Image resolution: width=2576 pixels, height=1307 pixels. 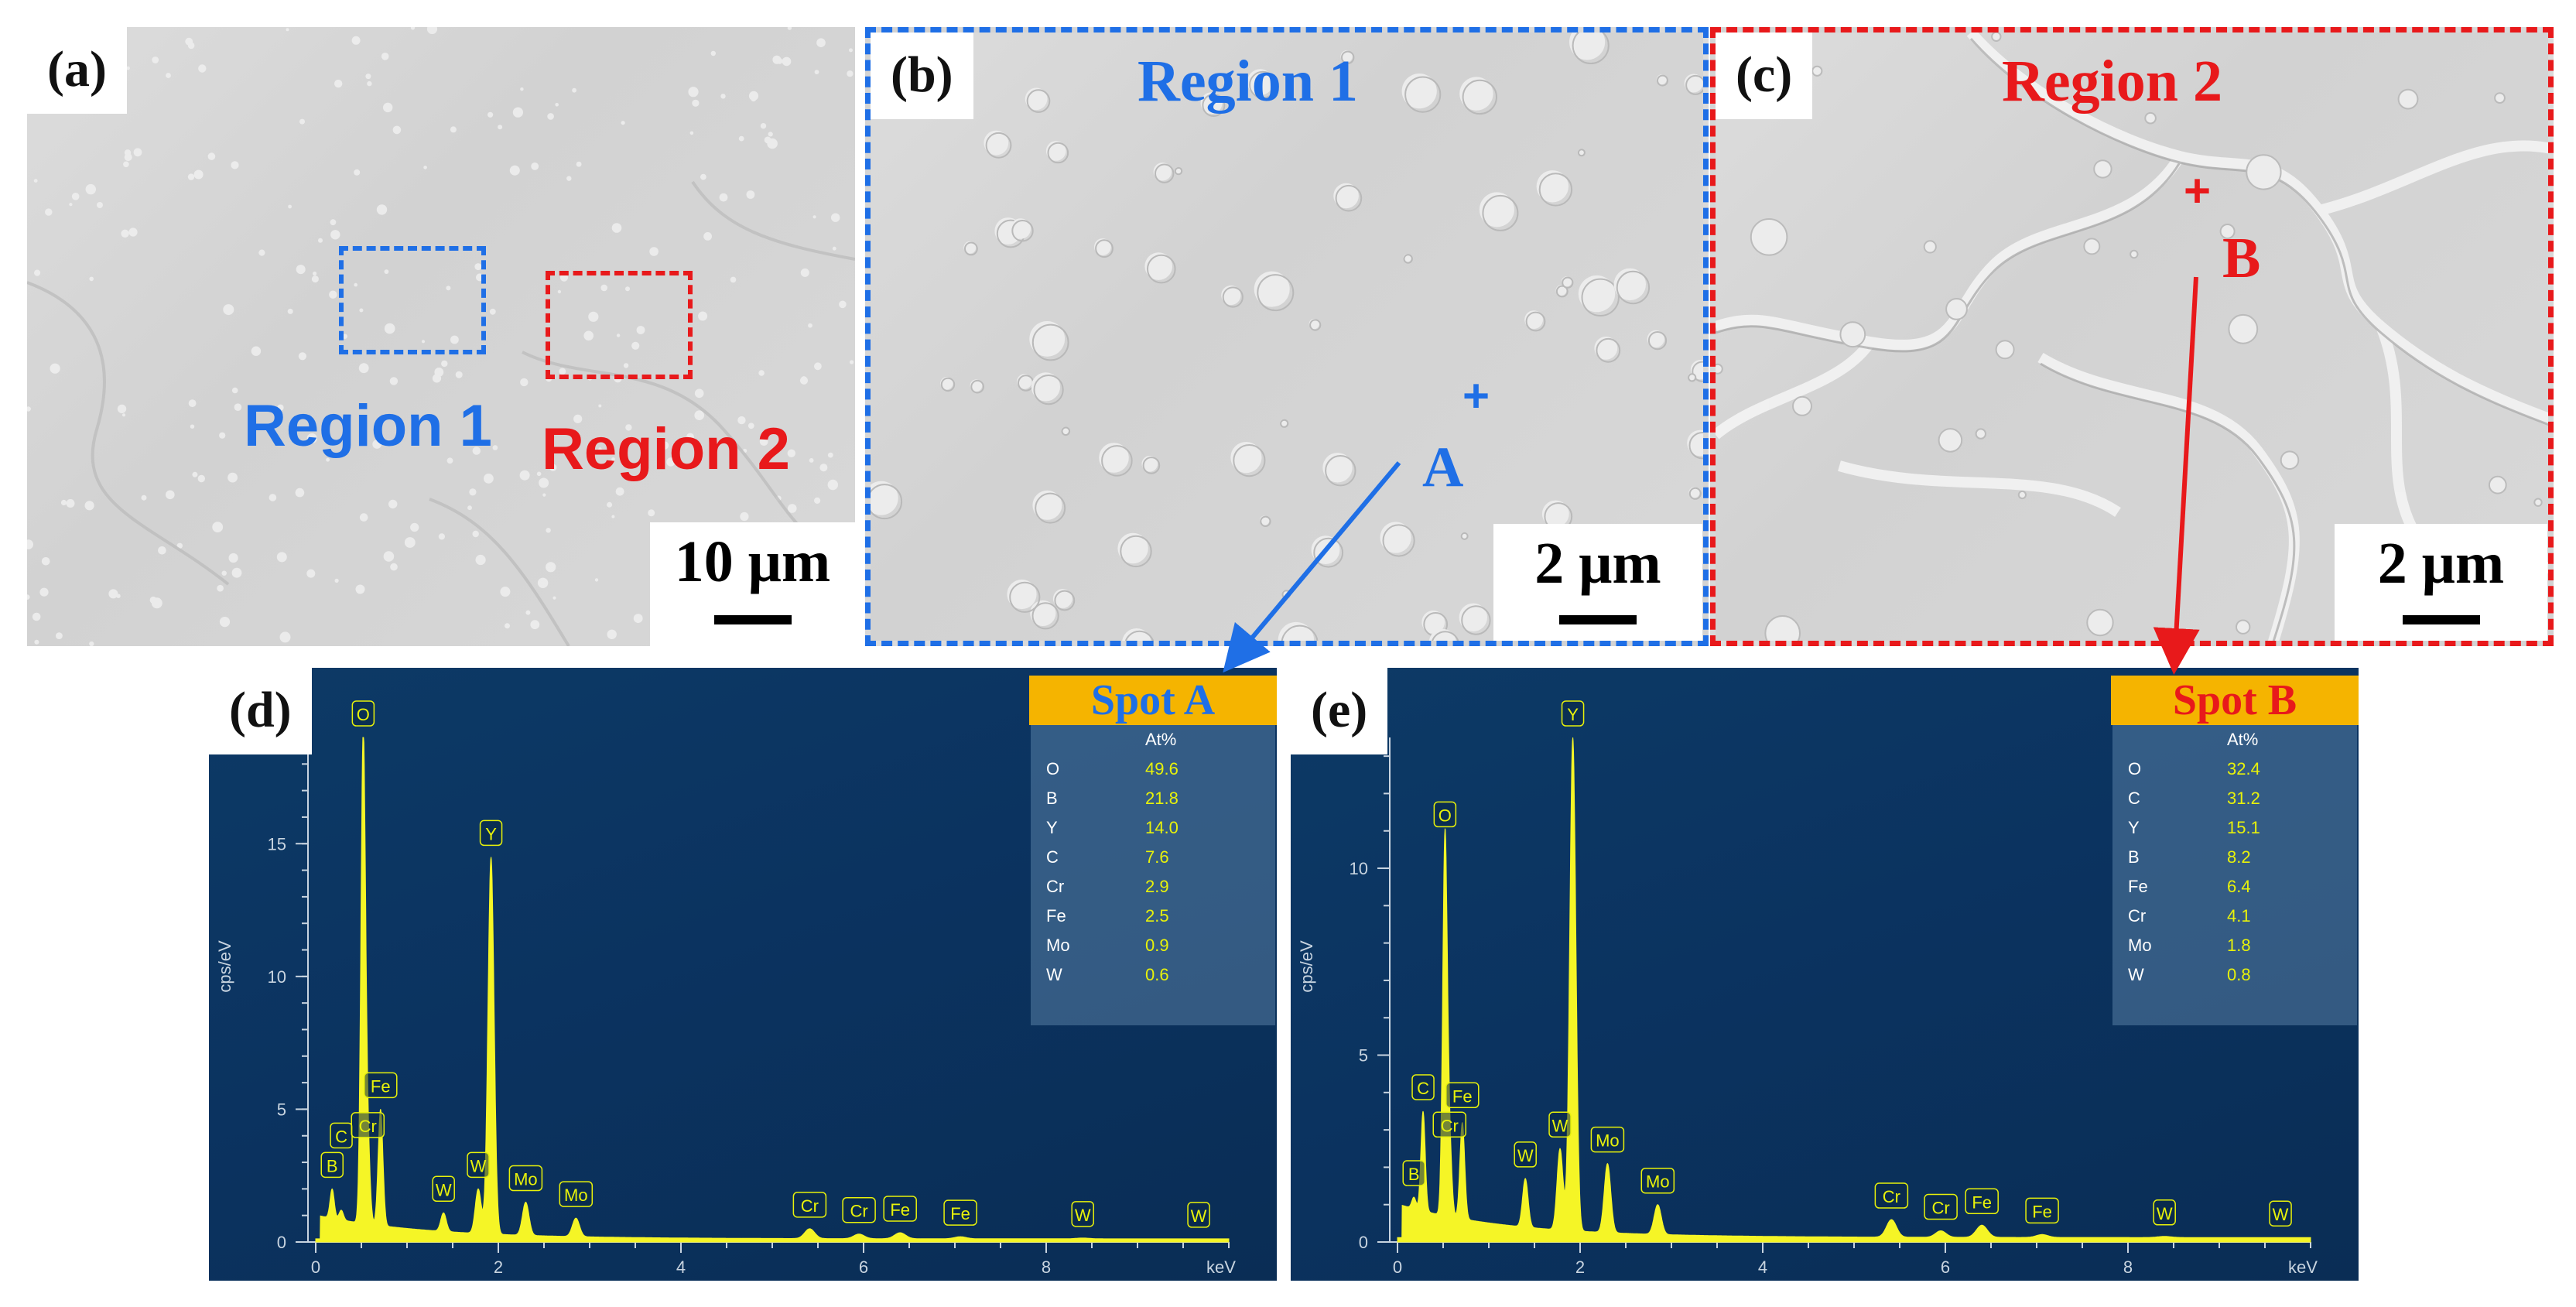 What do you see at coordinates (368, 426) in the screenshot?
I see `region1-label-a: Region 1` at bounding box center [368, 426].